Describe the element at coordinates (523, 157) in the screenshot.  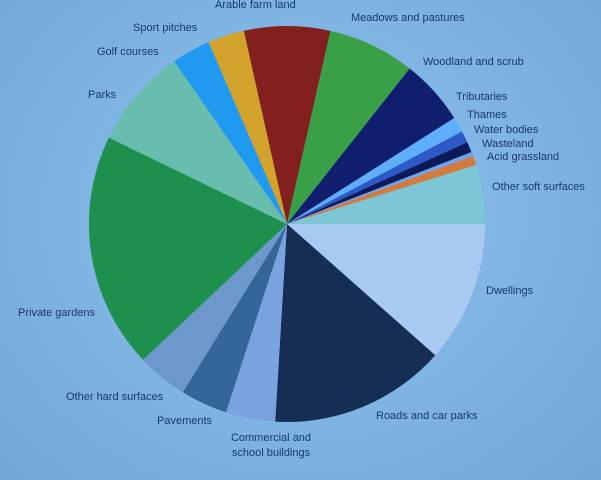
I see `label-acid-grassland: Acid grassland` at that location.